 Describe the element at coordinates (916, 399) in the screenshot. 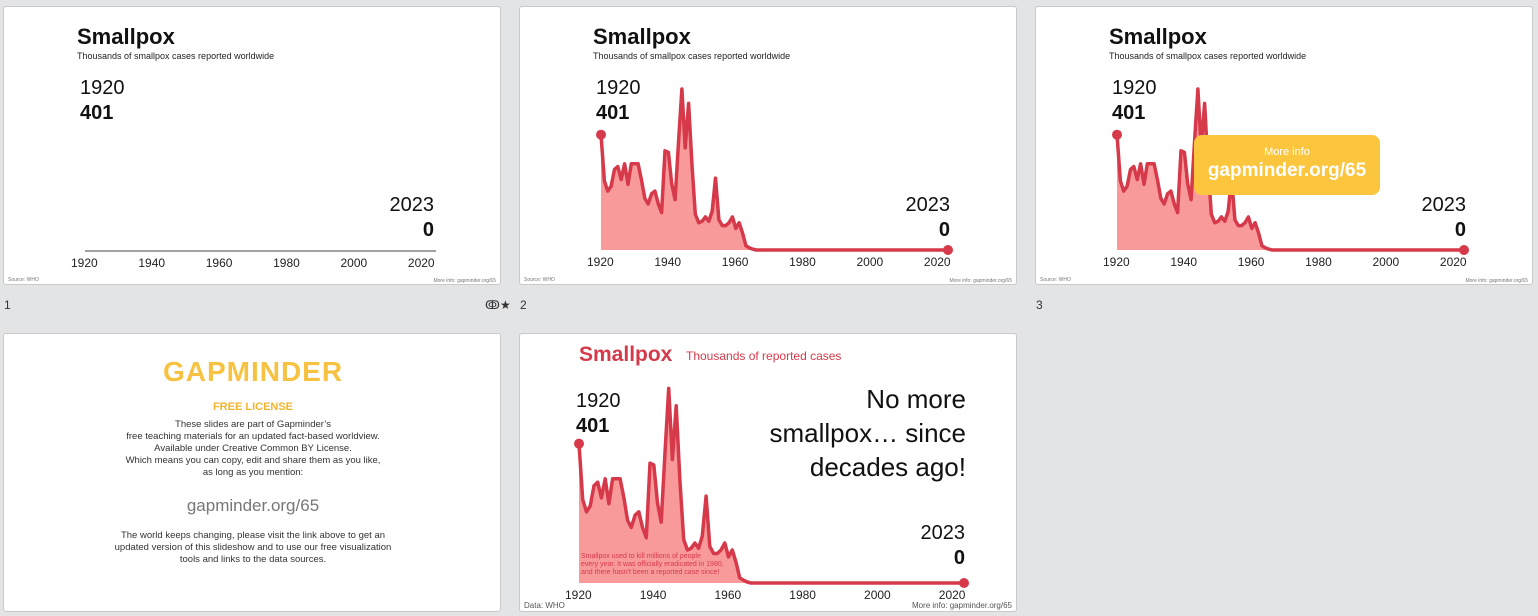

I see `headline-line: No more` at that location.